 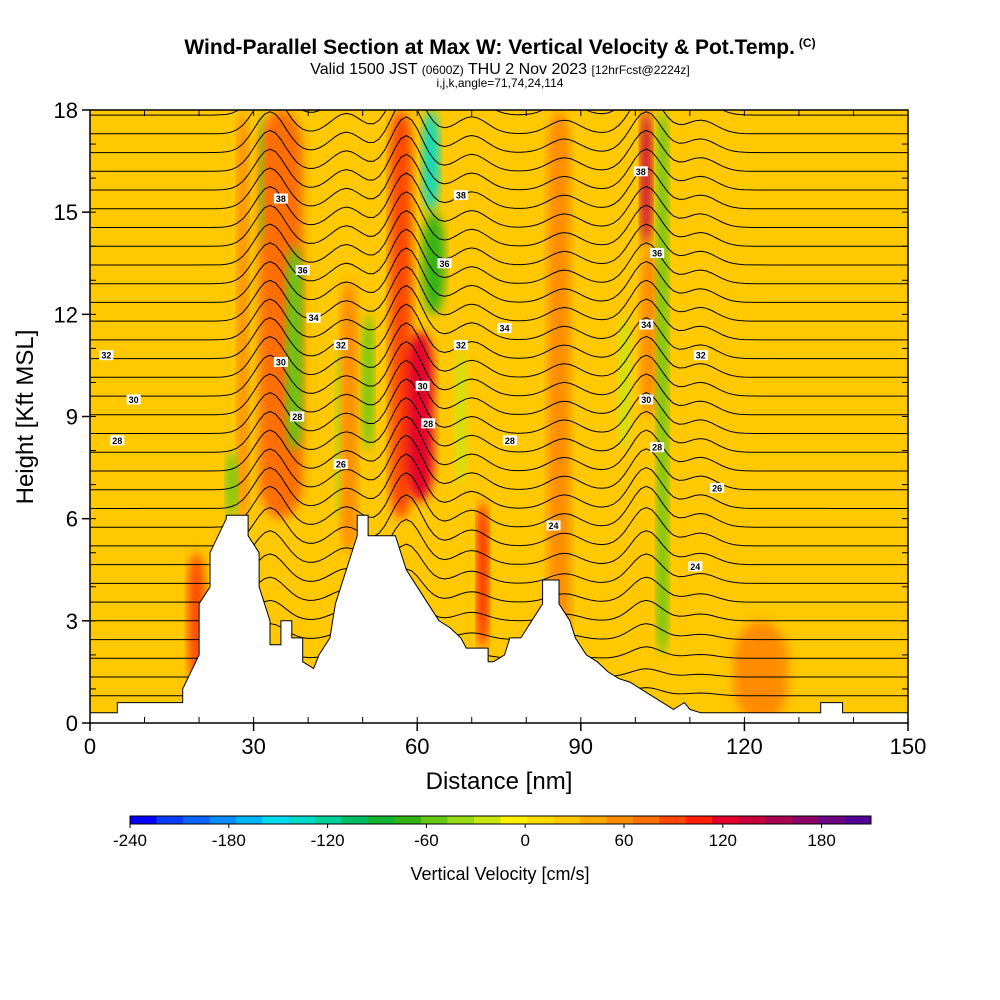 What do you see at coordinates (340, 344) in the screenshot?
I see `theta-label: 32` at bounding box center [340, 344].